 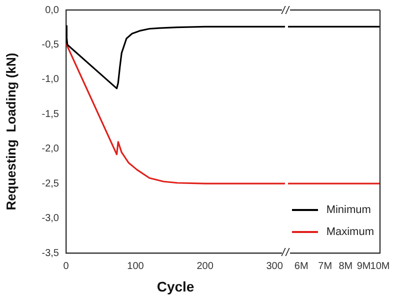 What do you see at coordinates (380, 266) in the screenshot?
I see `x-tick-label: 10M` at bounding box center [380, 266].